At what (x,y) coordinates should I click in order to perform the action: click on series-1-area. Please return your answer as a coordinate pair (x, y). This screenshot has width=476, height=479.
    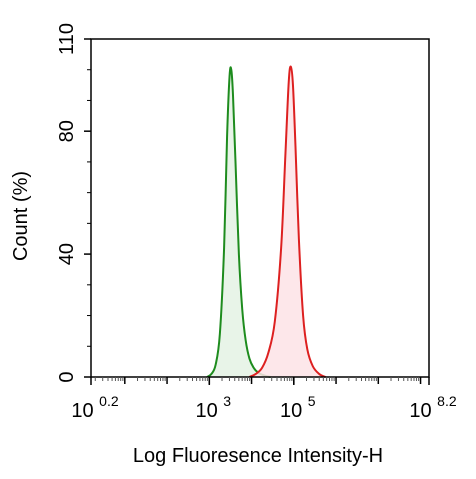
    Looking at the image, I should click on (239, 222).